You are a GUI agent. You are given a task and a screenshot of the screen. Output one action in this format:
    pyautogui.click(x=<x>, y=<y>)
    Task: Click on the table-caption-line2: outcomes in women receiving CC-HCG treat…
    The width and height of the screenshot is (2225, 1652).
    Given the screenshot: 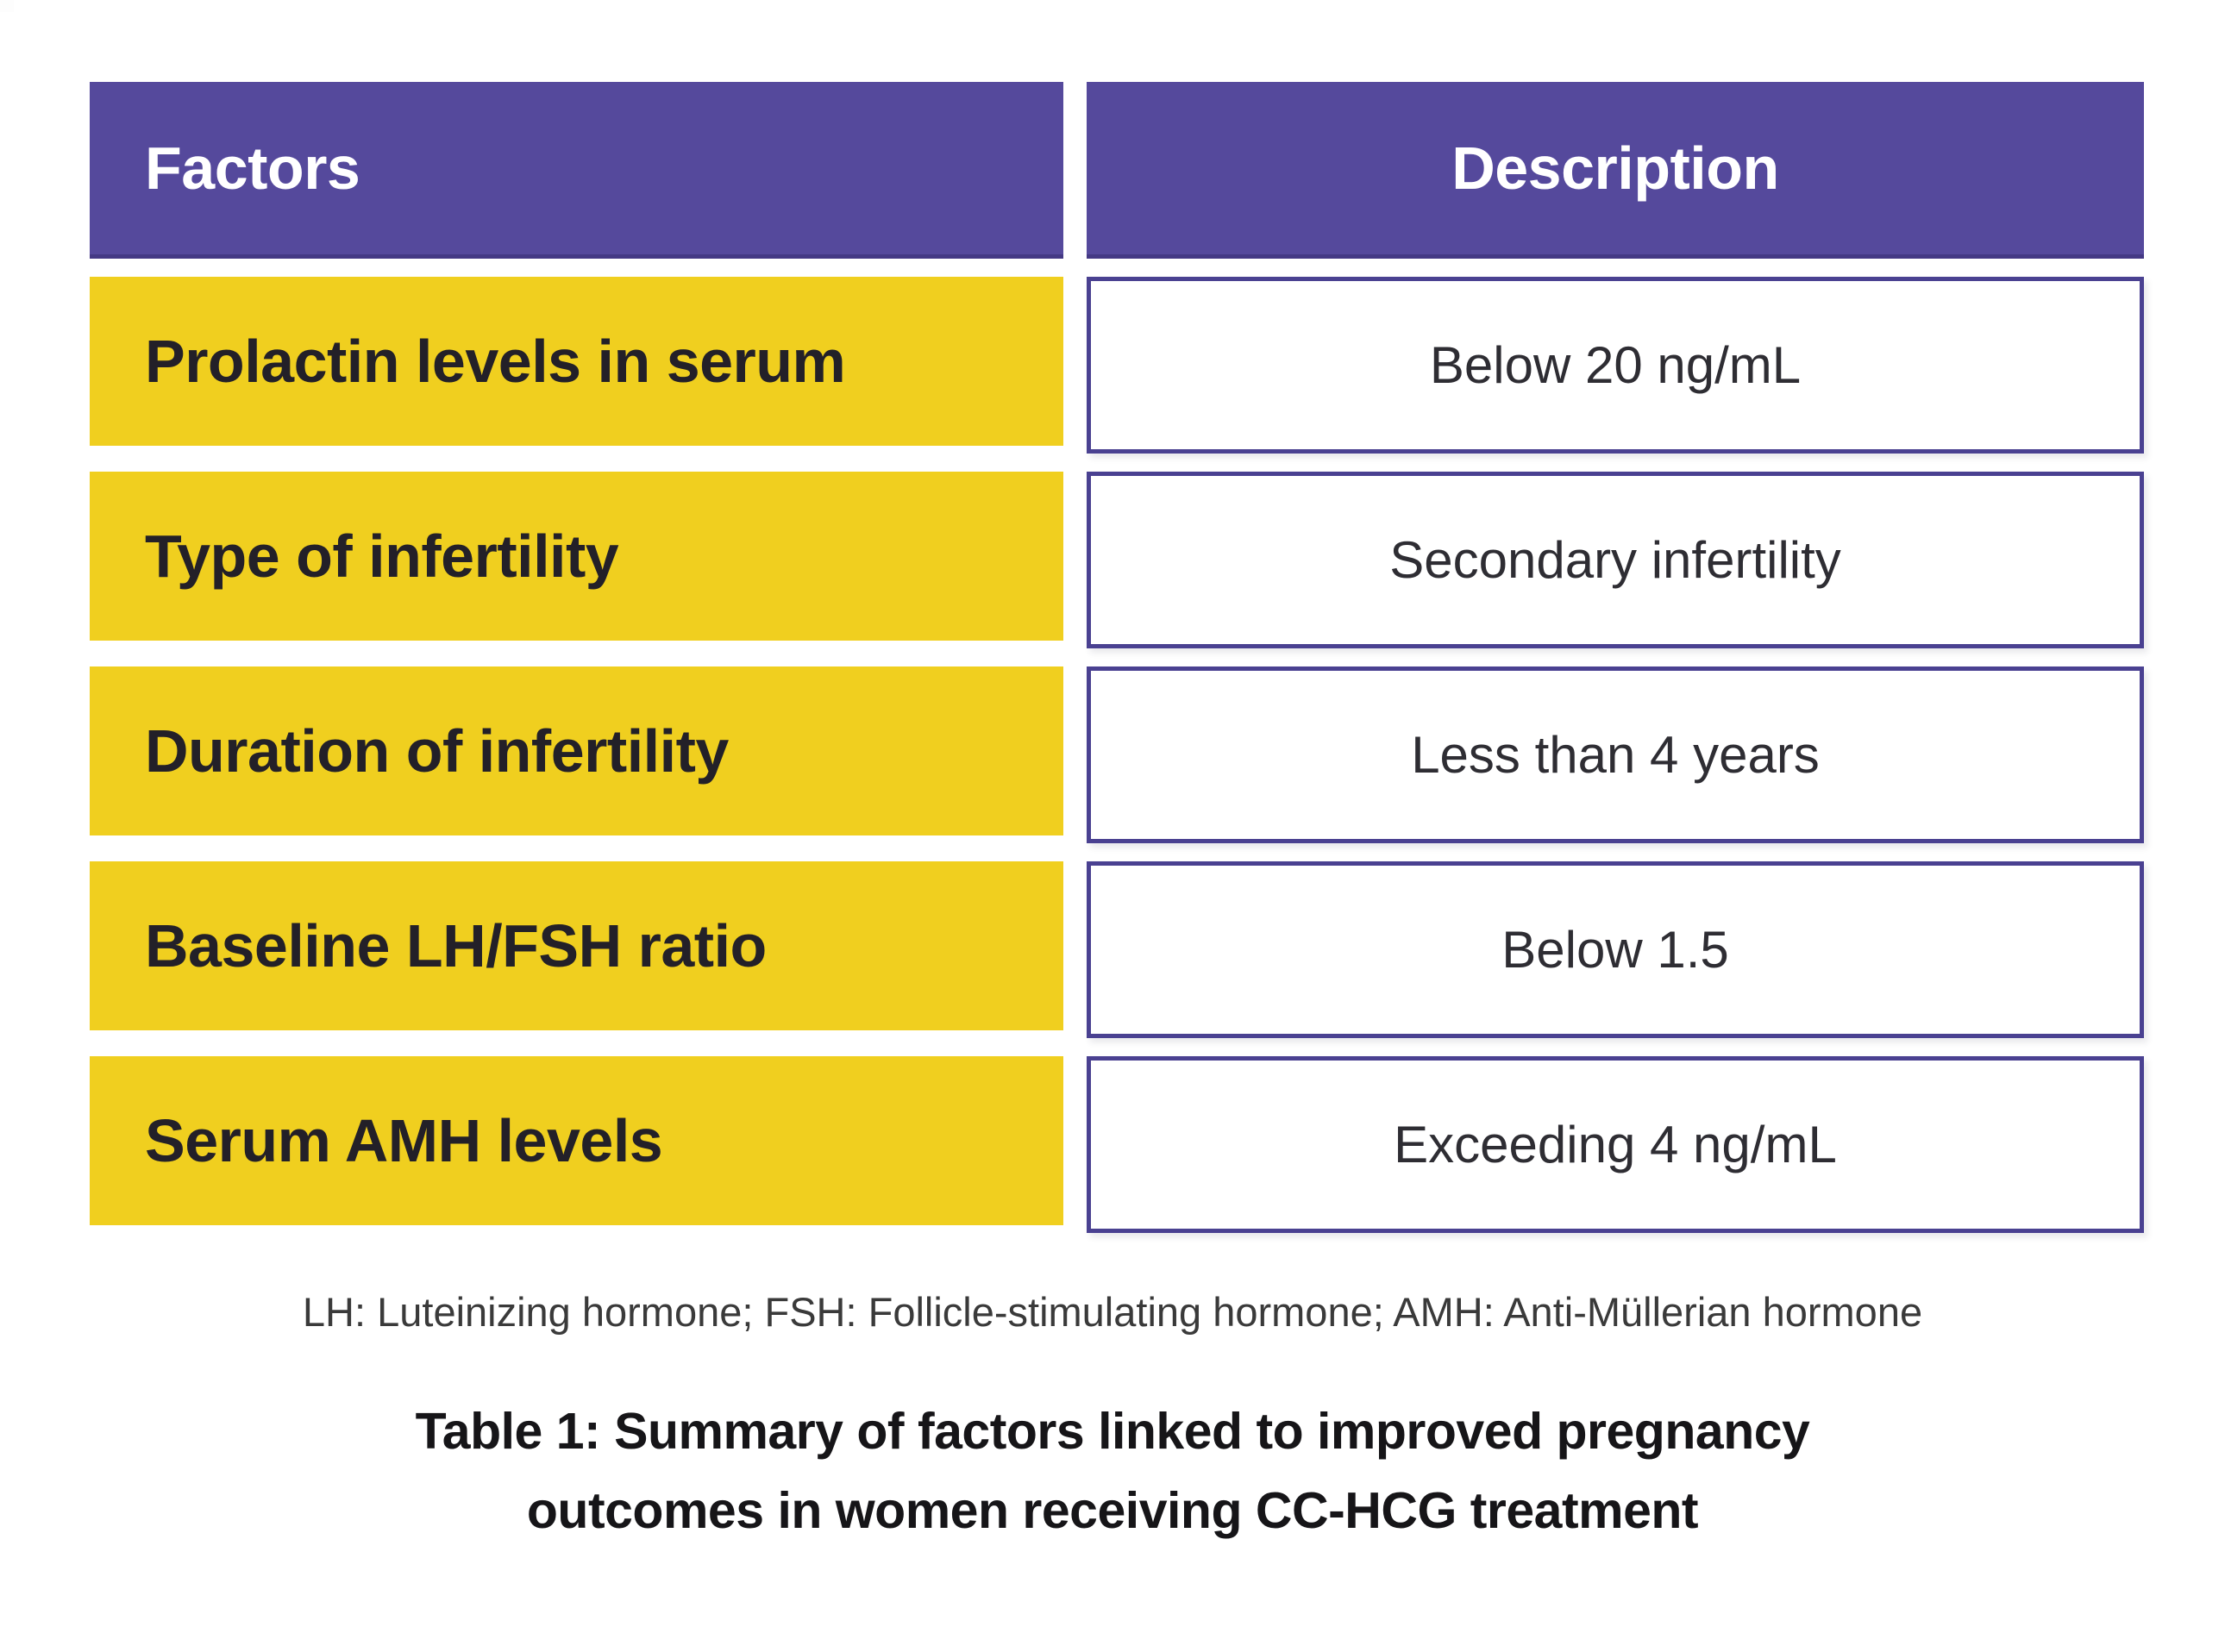 What is the action you would take?
    pyautogui.click(x=1112, y=1510)
    